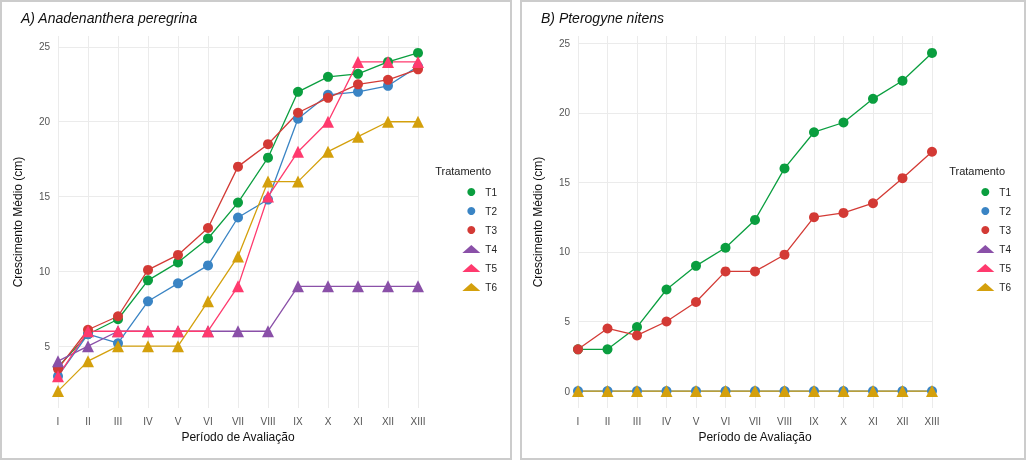  What do you see at coordinates (109, 18) in the screenshot?
I see `chart-title: A) Anadenanthera peregrina` at bounding box center [109, 18].